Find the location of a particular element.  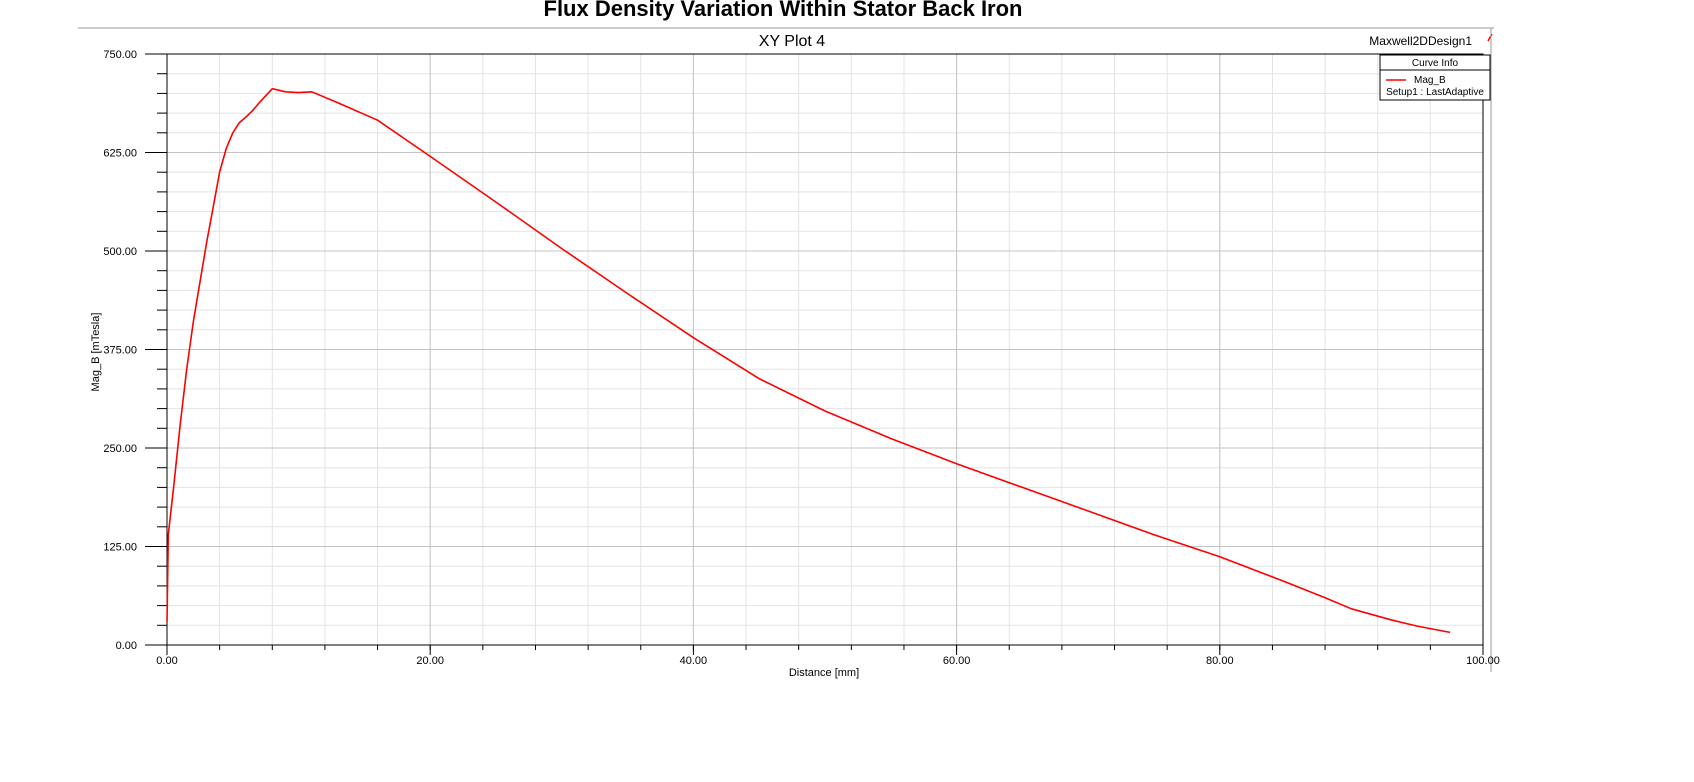

x-tick-label: 0.00 is located at coordinates (166, 661).